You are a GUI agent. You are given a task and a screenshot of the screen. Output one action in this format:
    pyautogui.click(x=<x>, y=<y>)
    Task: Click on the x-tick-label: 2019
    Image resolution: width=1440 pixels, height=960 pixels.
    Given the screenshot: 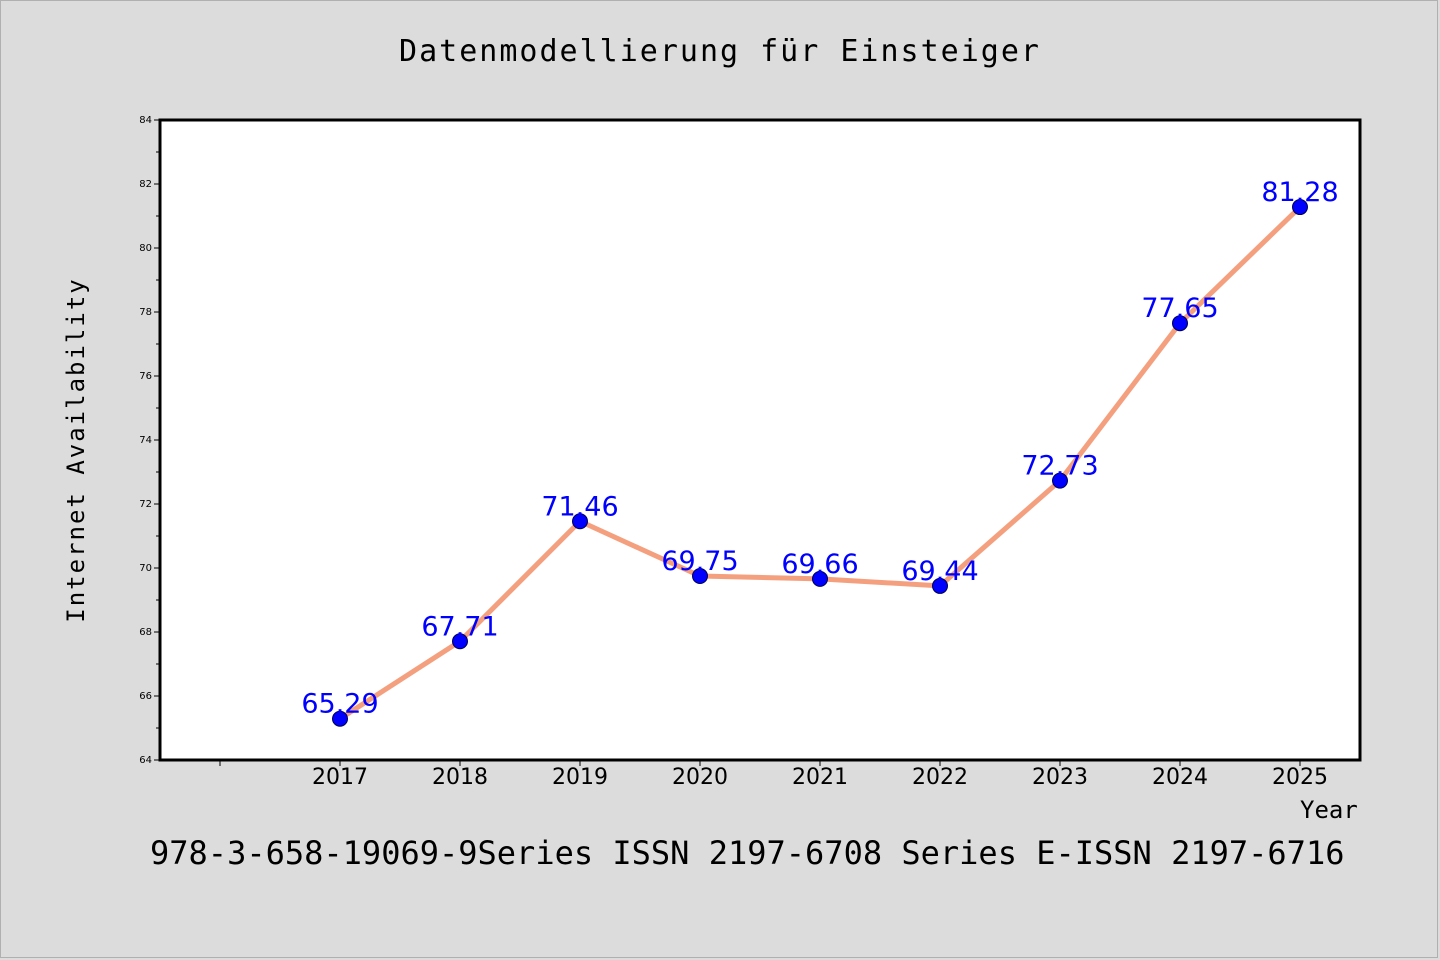 What is the action you would take?
    pyautogui.click(x=580, y=777)
    